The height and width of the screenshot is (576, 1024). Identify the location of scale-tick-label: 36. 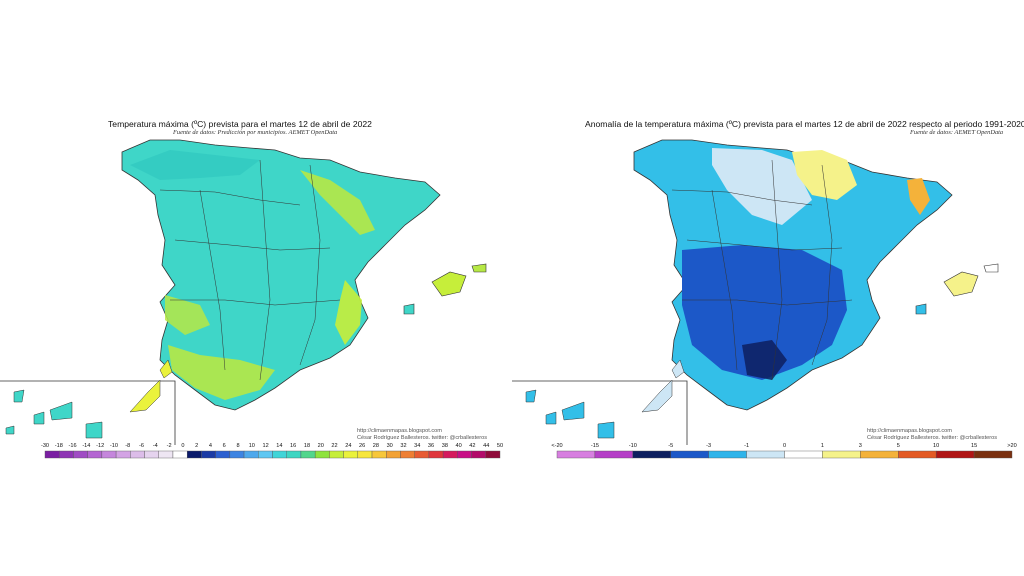
(431, 446).